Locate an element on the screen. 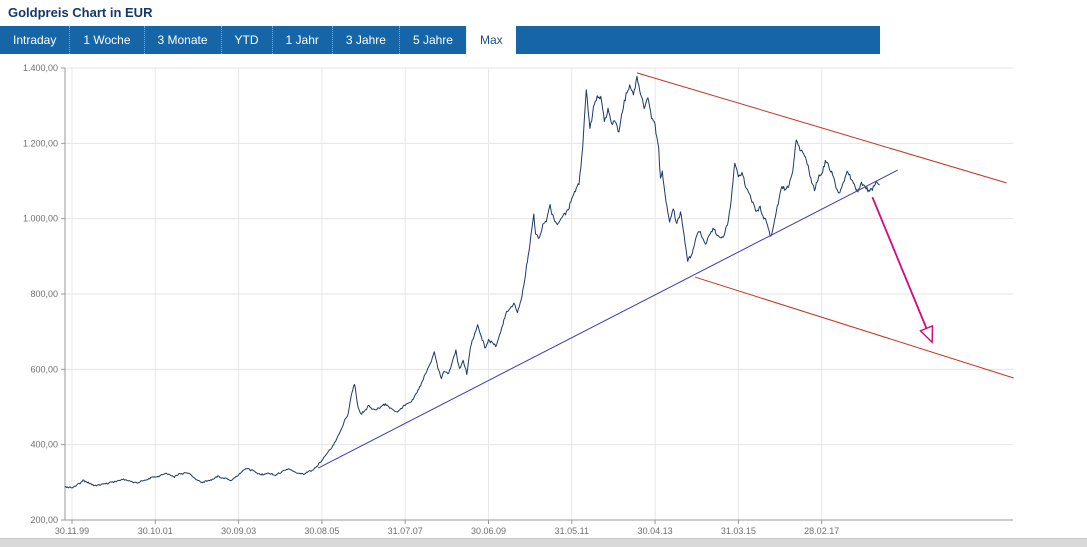  svg-text: 28.02.17 is located at coordinates (821, 531).